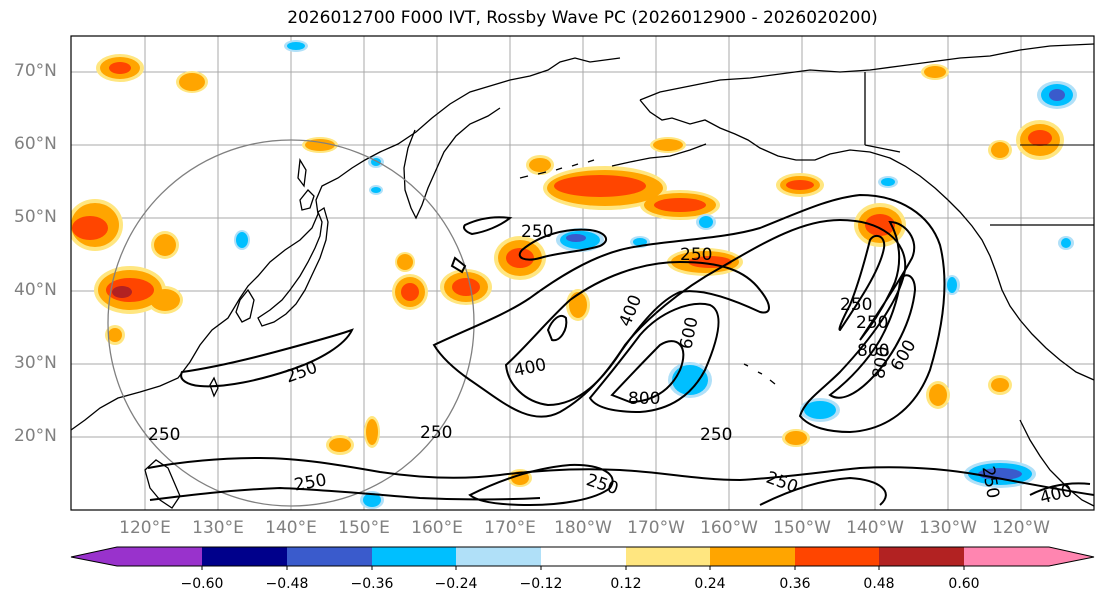  I want to click on lon-label: 120°E, so click(145, 528).